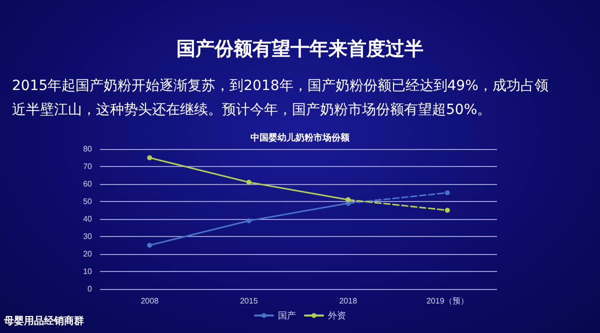  What do you see at coordinates (88, 271) in the screenshot?
I see `y-tick-label: 10` at bounding box center [88, 271].